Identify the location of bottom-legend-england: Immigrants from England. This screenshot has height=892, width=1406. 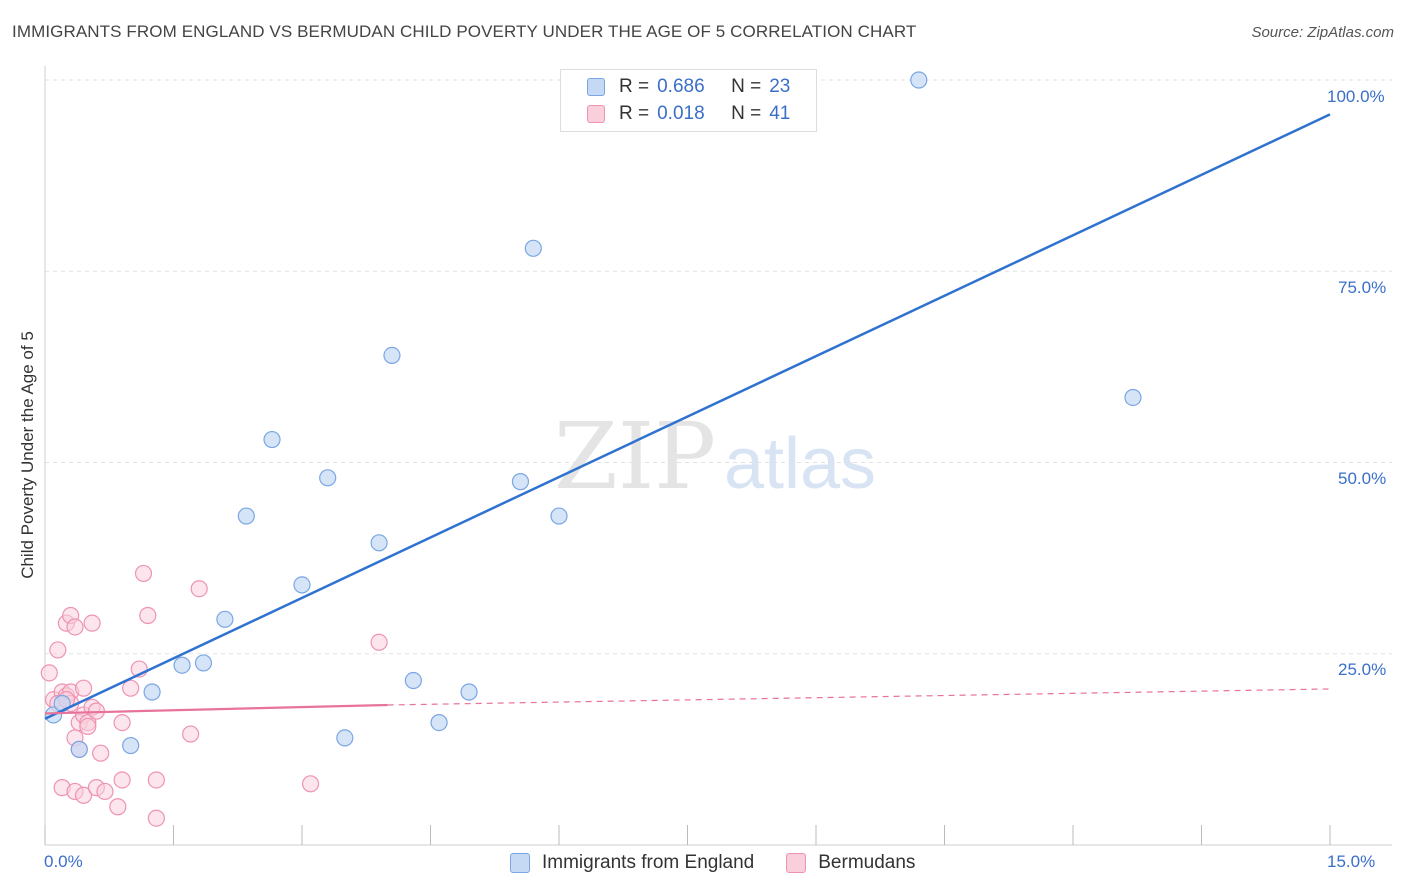
(632, 863).